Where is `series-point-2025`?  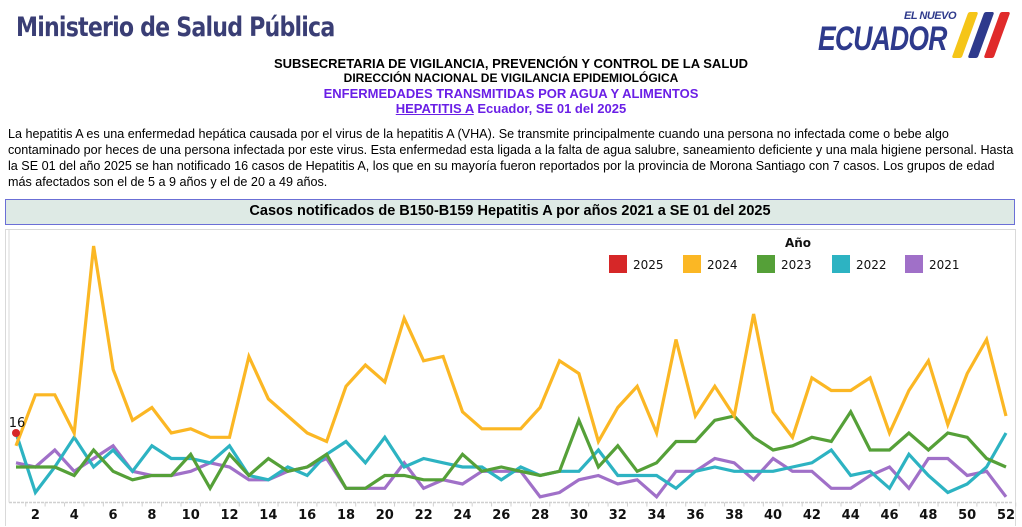
series-point-2025 is located at coordinates (16, 433).